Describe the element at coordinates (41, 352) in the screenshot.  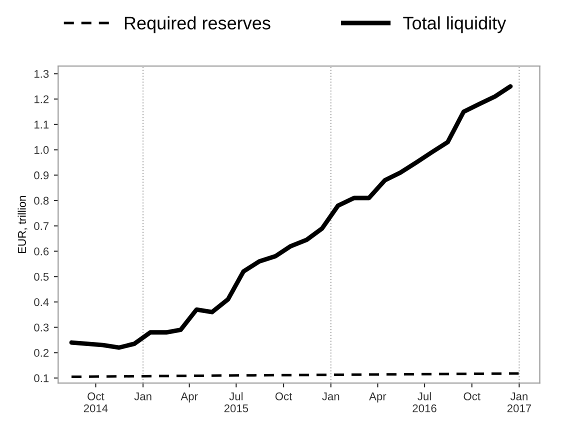
I see `y-tick-label: 0.2` at that location.